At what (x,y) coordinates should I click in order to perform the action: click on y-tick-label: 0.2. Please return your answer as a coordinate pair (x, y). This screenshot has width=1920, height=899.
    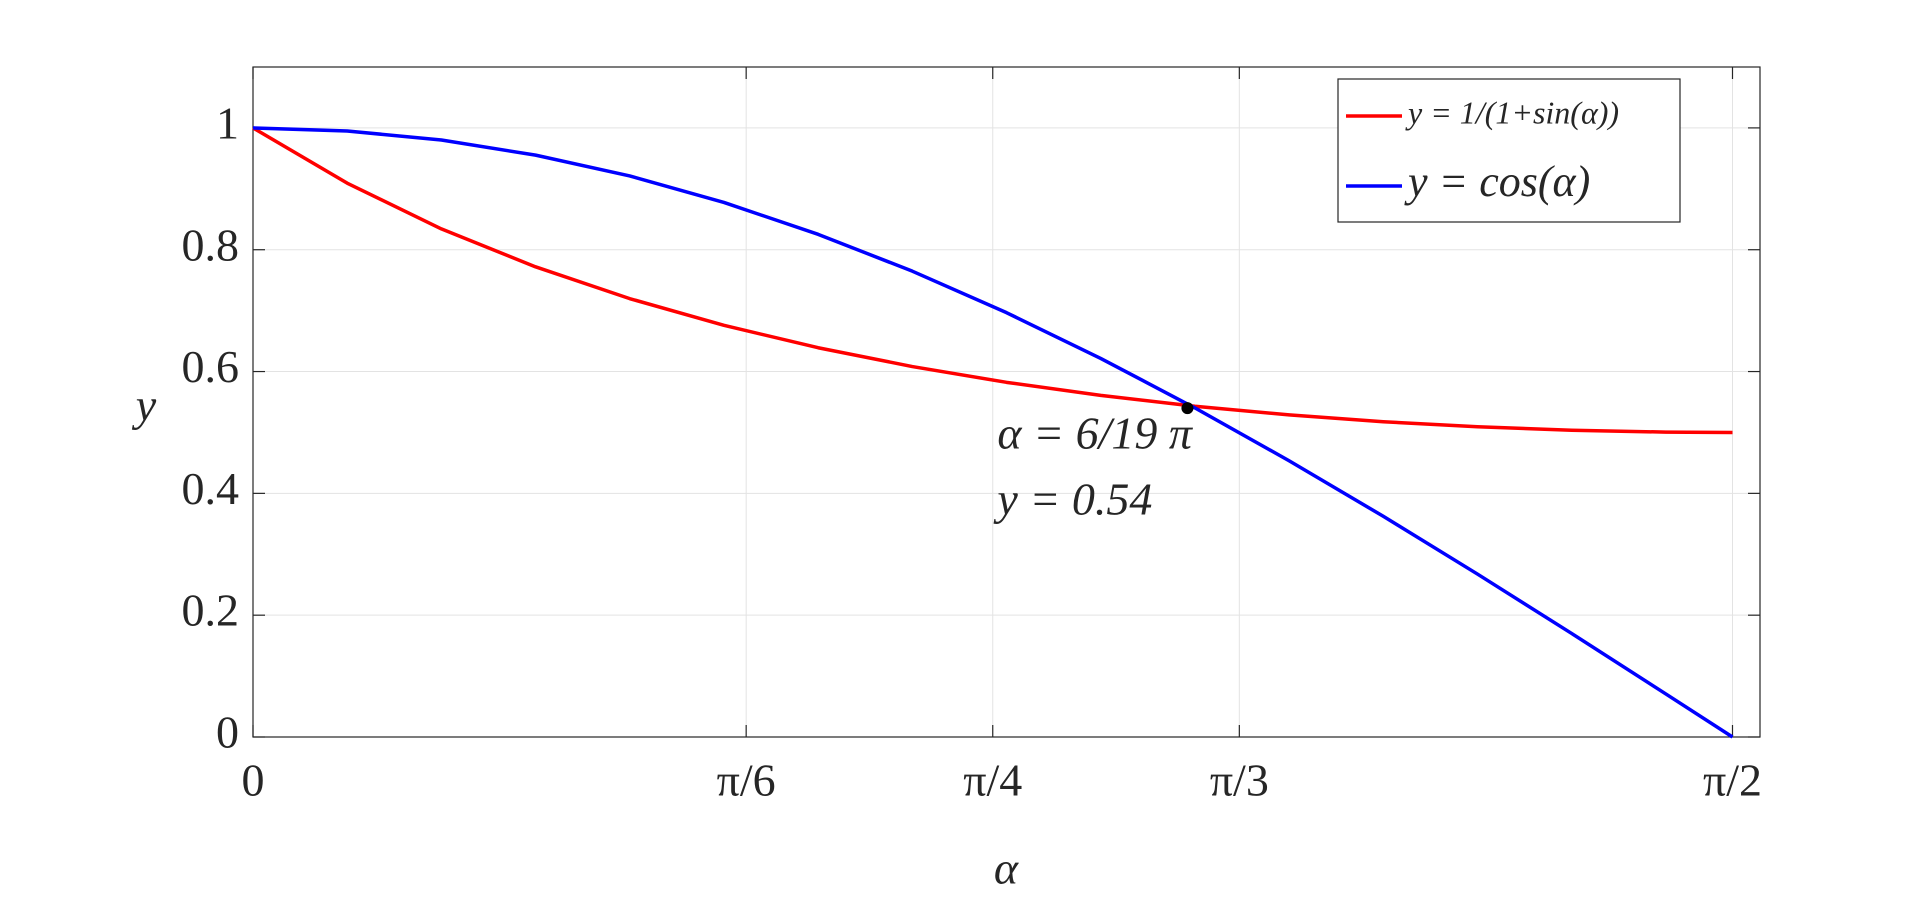
    Looking at the image, I should click on (211, 610).